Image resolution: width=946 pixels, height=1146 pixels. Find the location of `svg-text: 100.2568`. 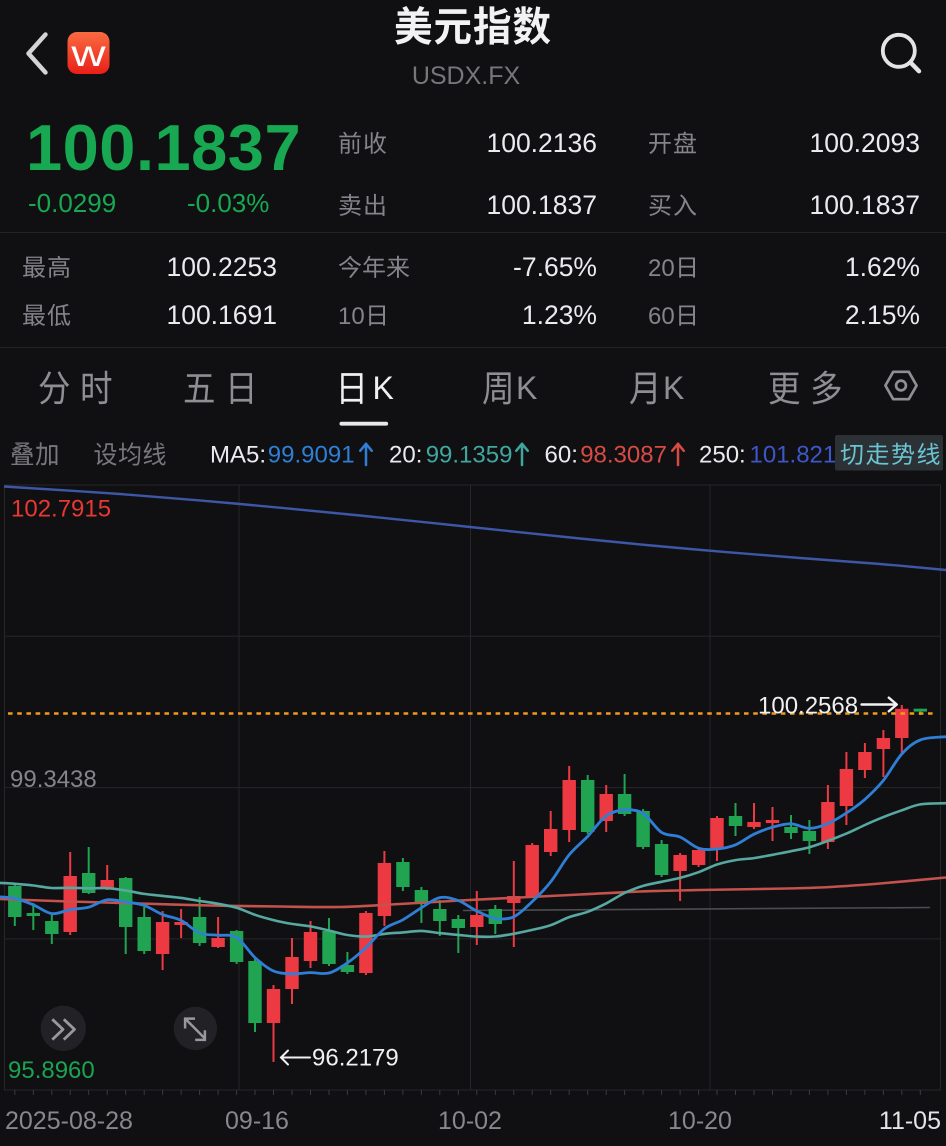

svg-text: 100.2568 is located at coordinates (808, 706).